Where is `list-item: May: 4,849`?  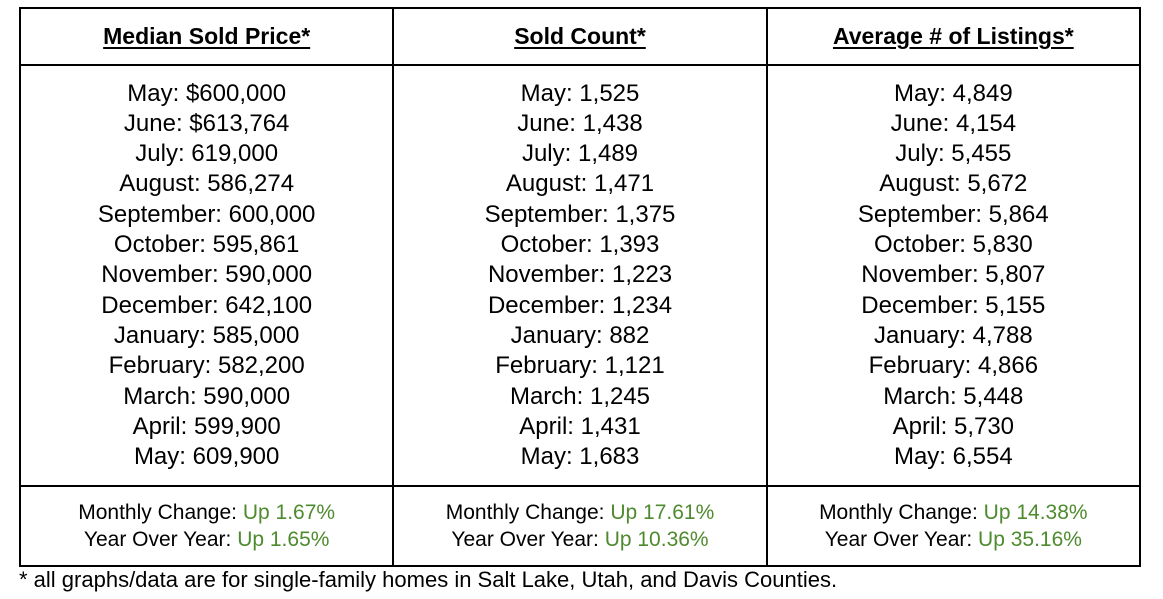 list-item: May: 4,849 is located at coordinates (953, 93).